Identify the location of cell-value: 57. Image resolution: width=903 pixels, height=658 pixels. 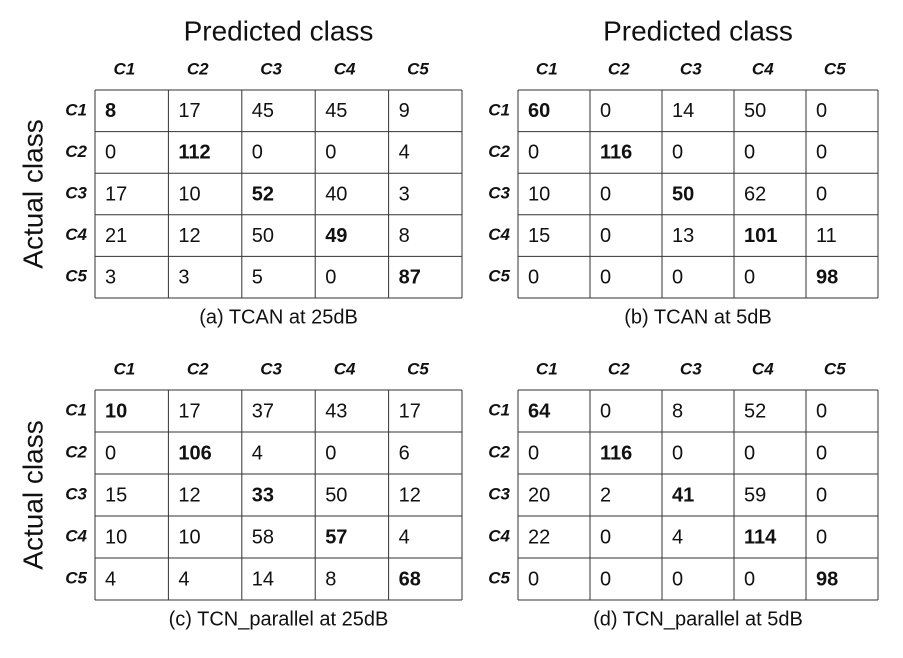
(336, 537).